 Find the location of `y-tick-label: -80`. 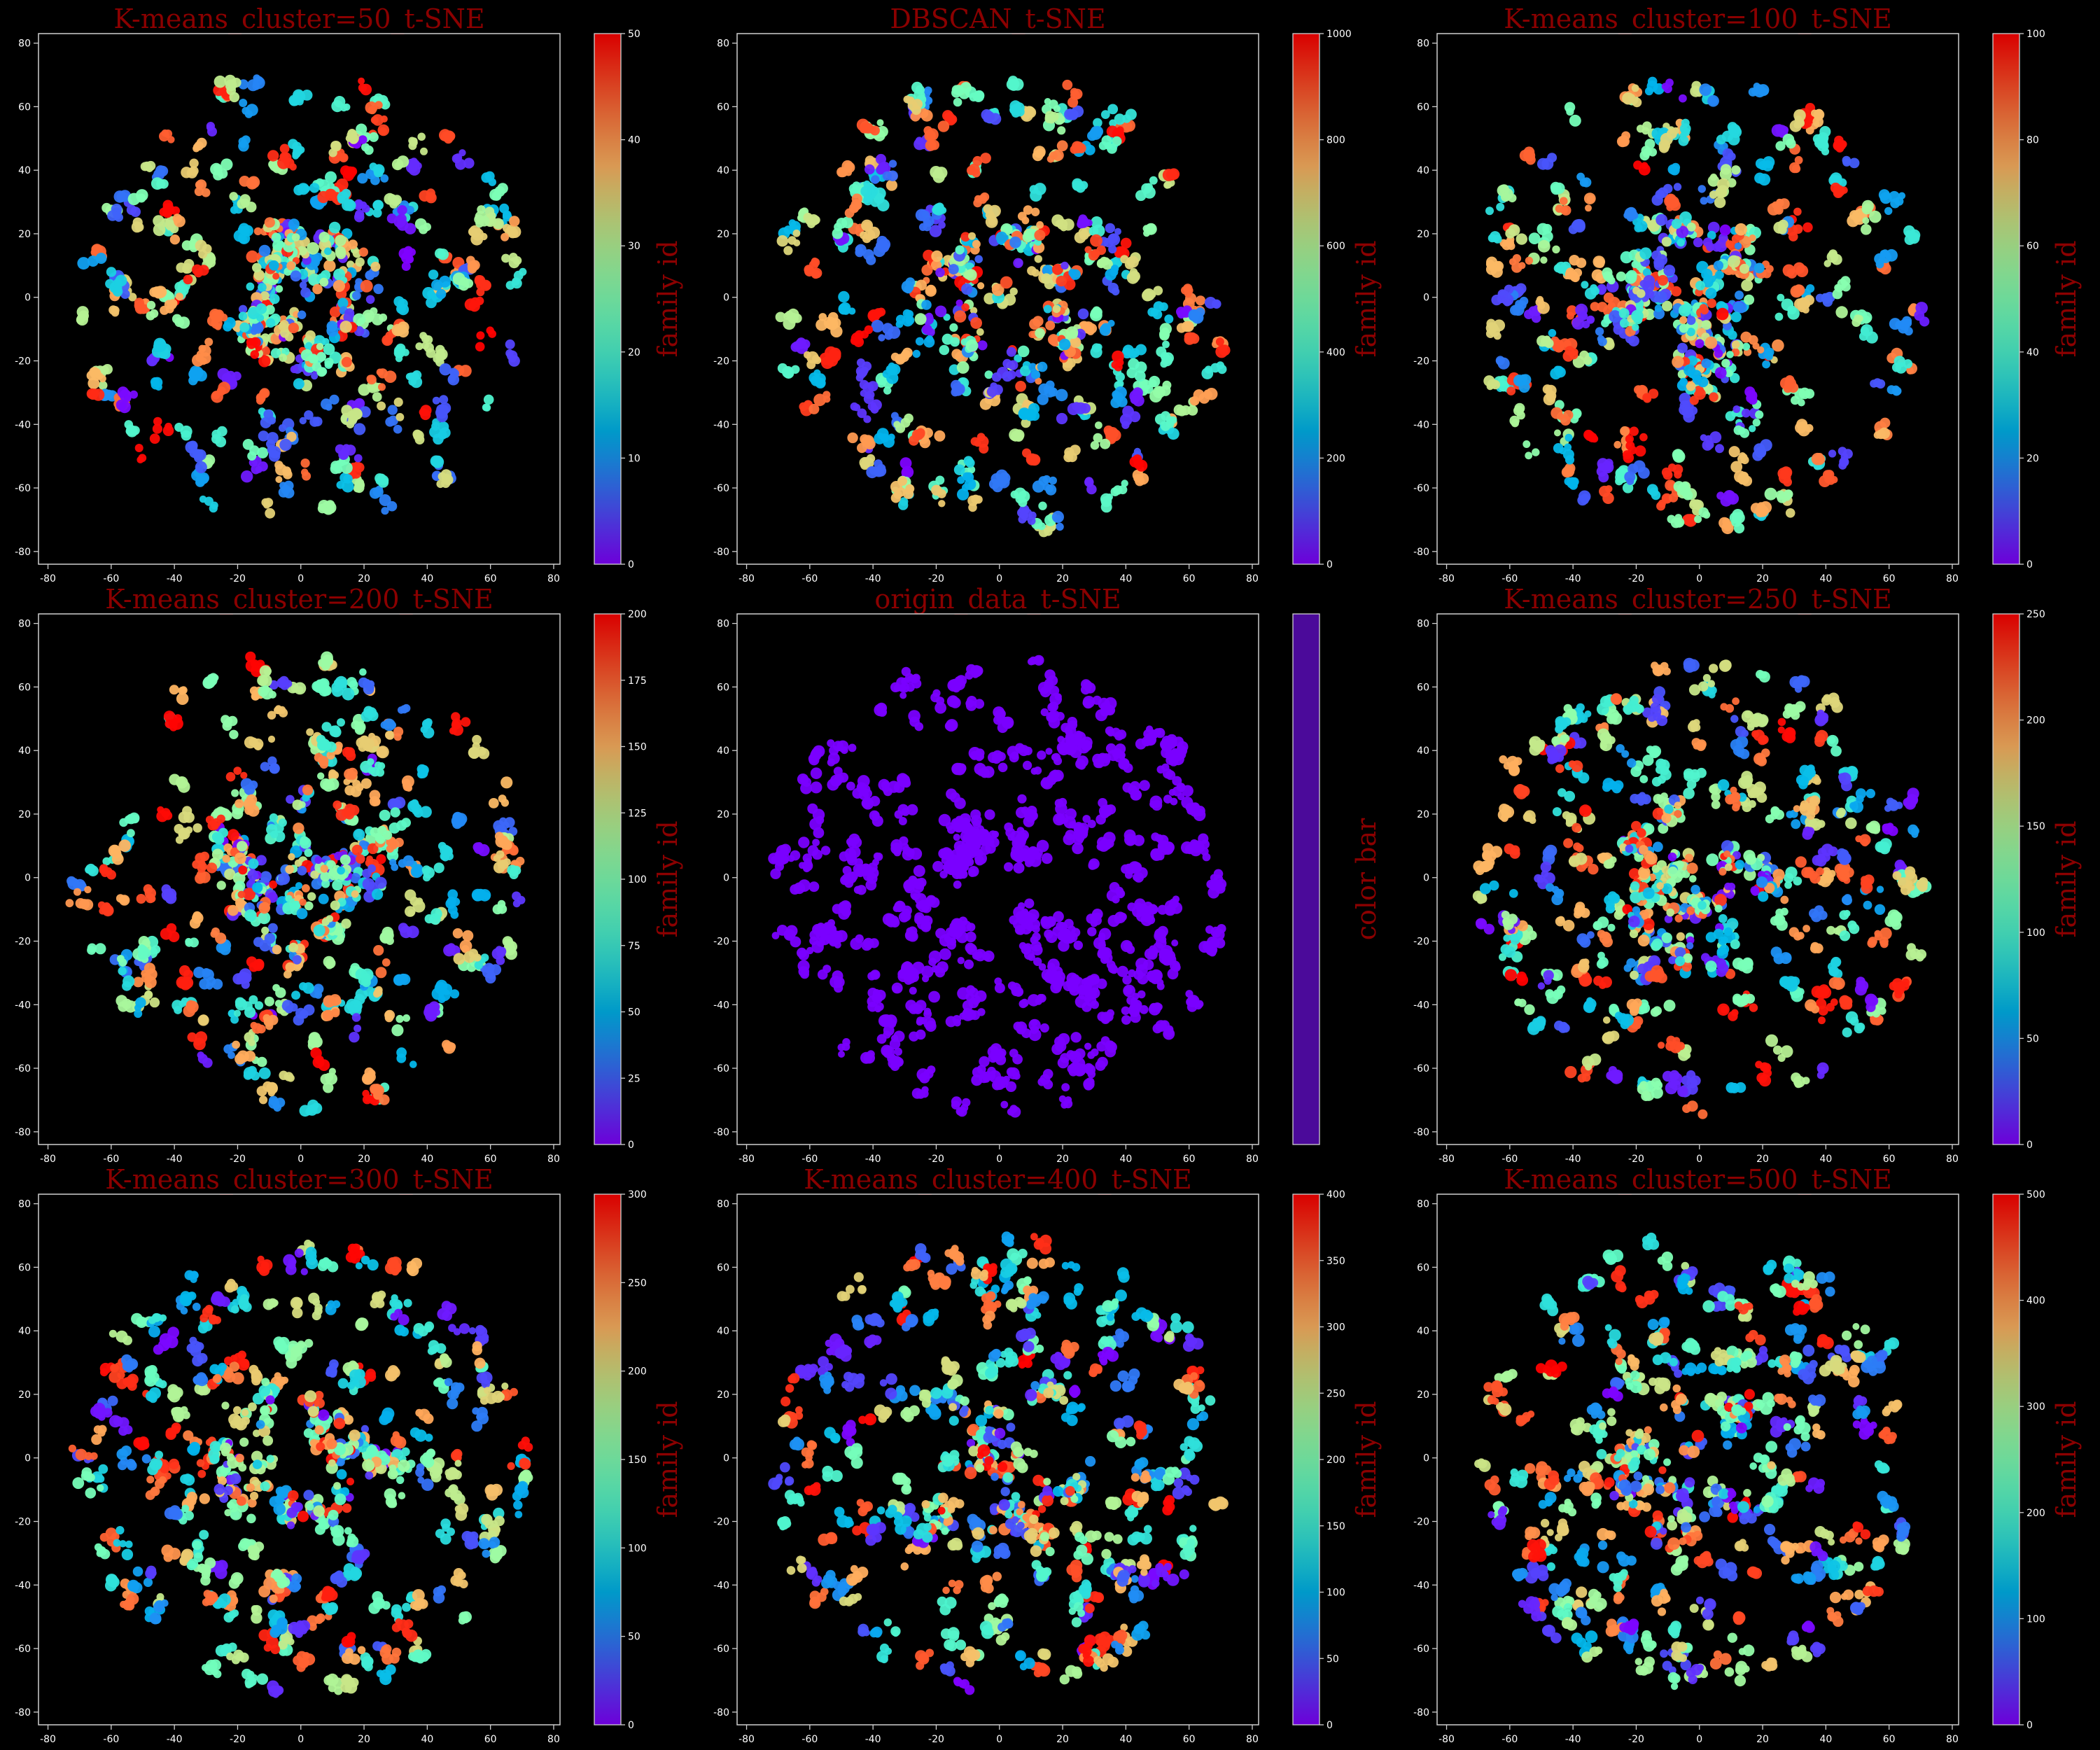

y-tick-label: -80 is located at coordinates (721, 552).